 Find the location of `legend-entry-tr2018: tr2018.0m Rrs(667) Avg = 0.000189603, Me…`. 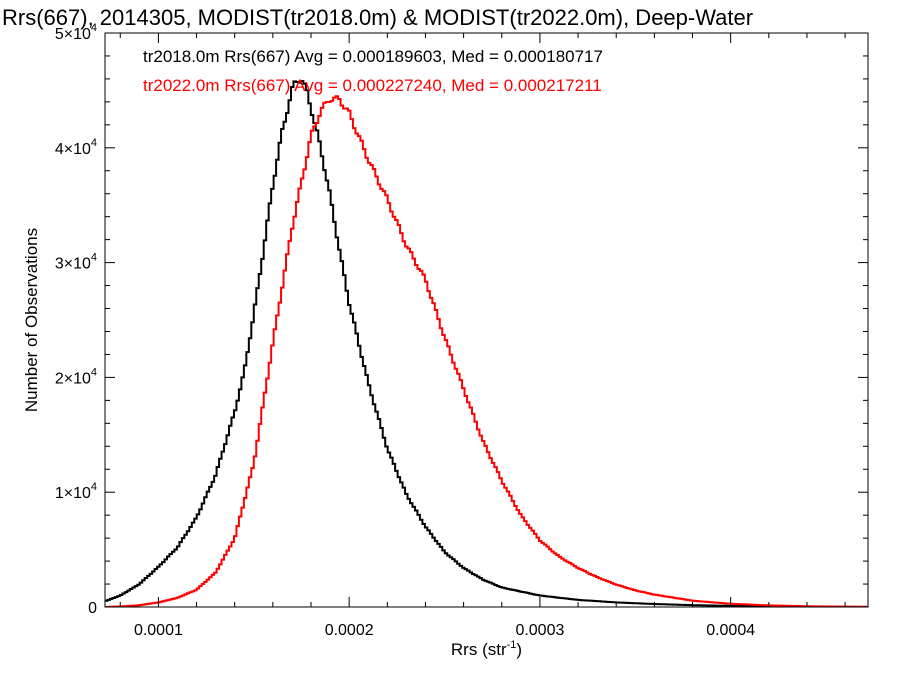

legend-entry-tr2018: tr2018.0m Rrs(667) Avg = 0.000189603, Me… is located at coordinates (373, 56).